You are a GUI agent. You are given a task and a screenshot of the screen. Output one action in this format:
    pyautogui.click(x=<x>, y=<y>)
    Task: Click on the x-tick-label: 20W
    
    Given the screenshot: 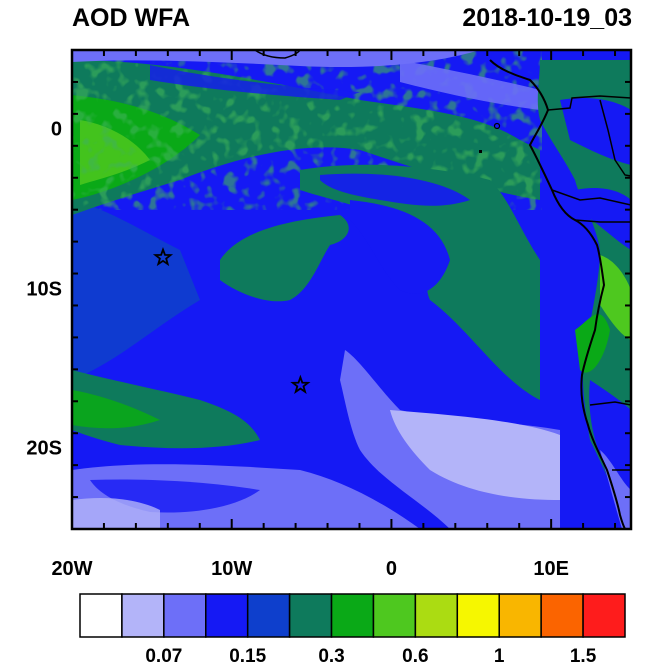 What is the action you would take?
    pyautogui.click(x=72, y=569)
    